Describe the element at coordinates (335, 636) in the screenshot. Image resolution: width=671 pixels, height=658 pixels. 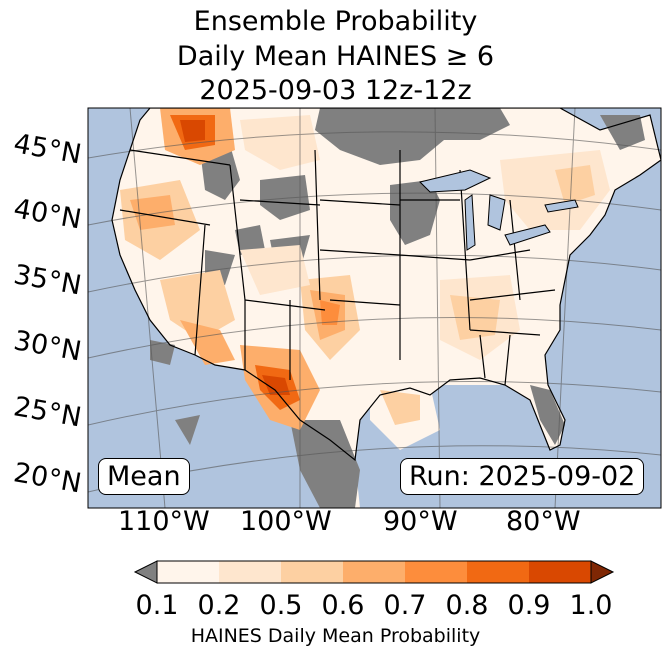
I see `colorbar-label: HAINES Daily Mean Probability` at that location.